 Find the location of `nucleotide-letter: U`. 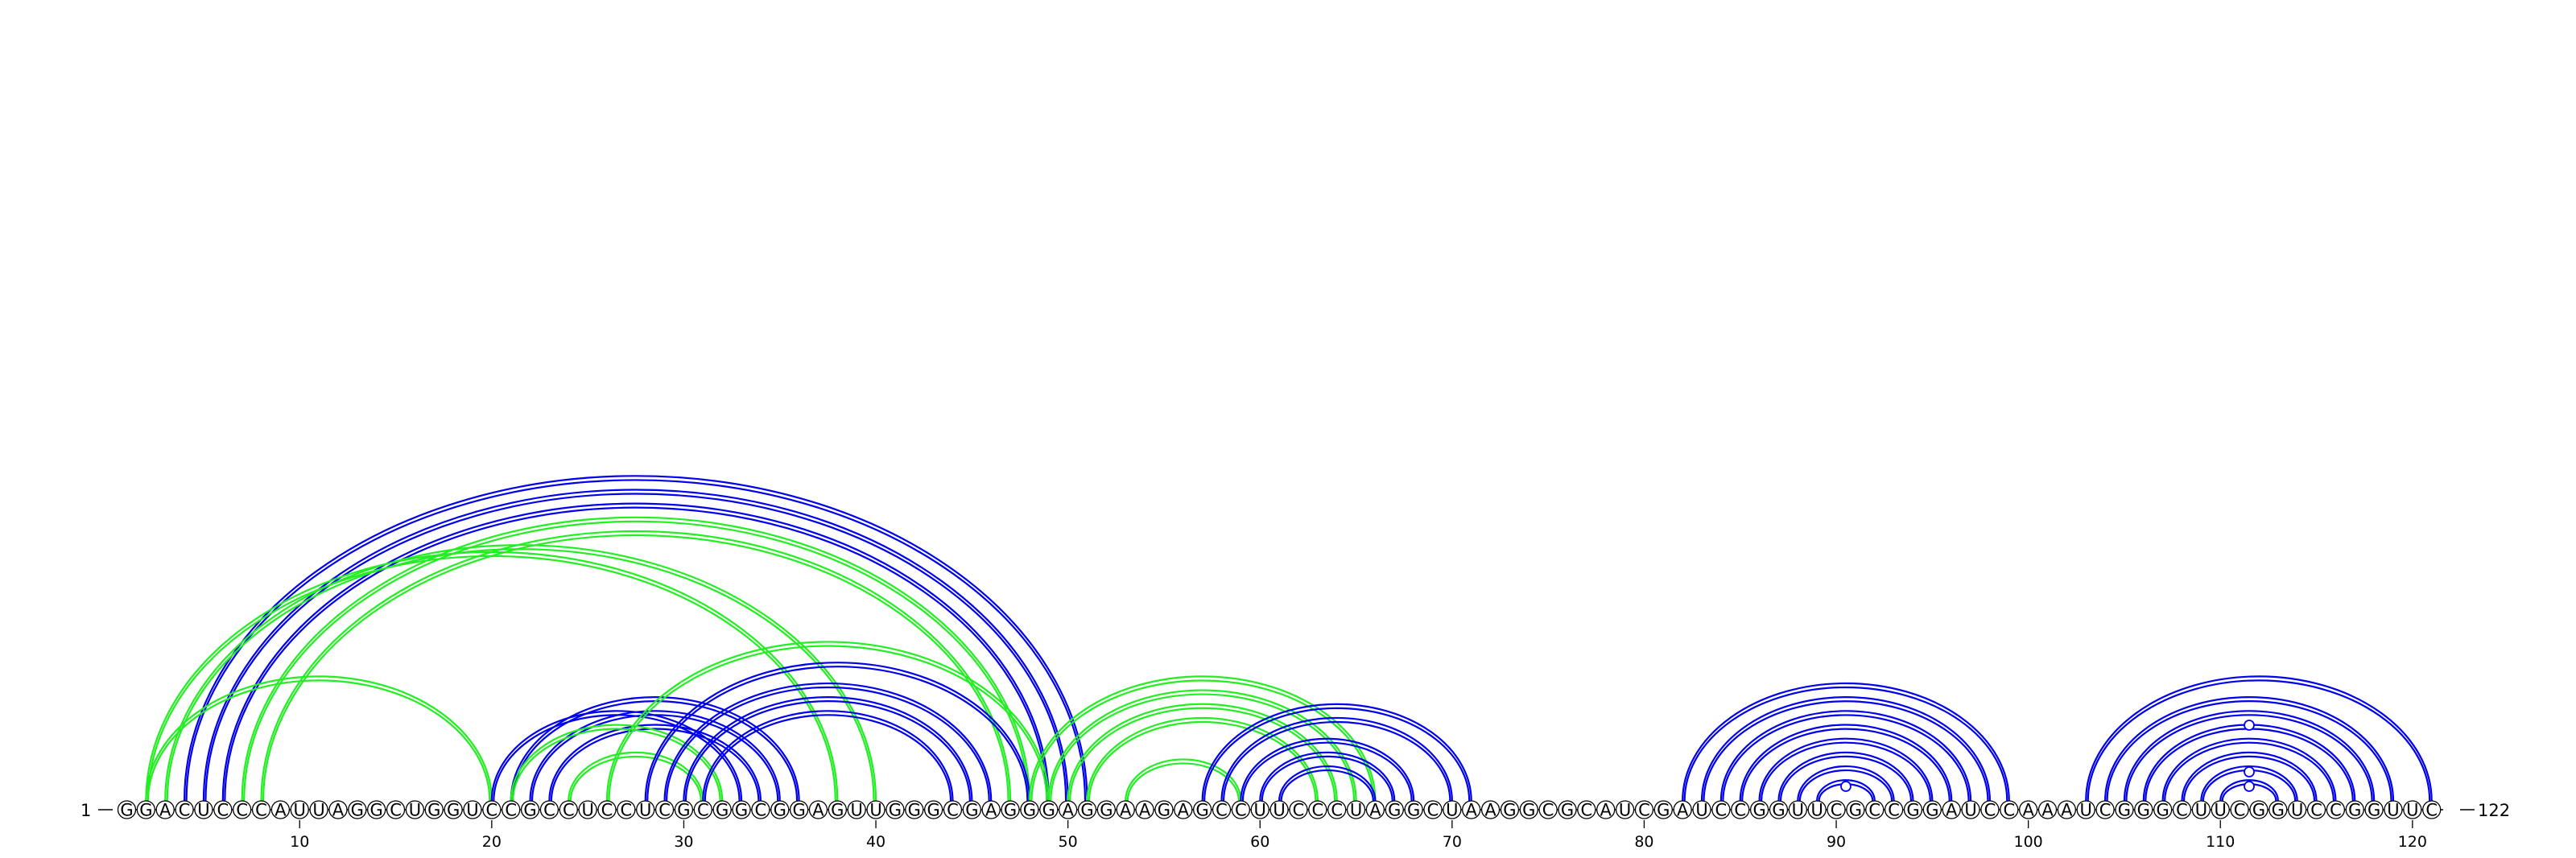

nucleotide-letter: U is located at coordinates (1816, 811).